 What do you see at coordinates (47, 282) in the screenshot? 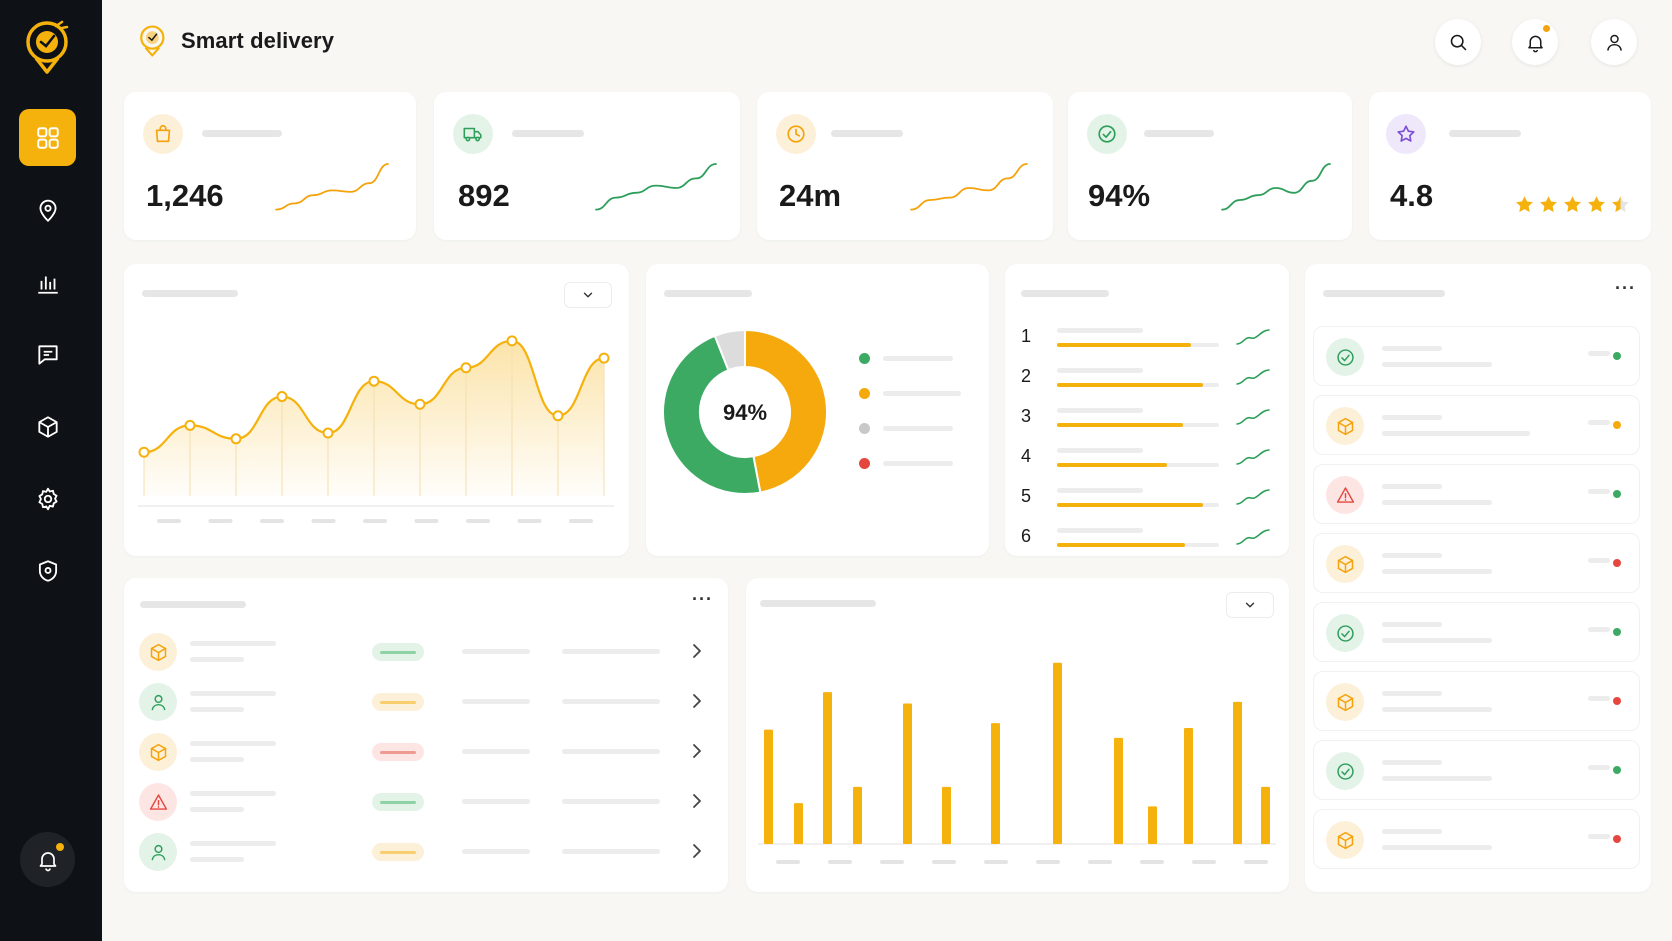
I see `sidebar-item-analytics` at bounding box center [47, 282].